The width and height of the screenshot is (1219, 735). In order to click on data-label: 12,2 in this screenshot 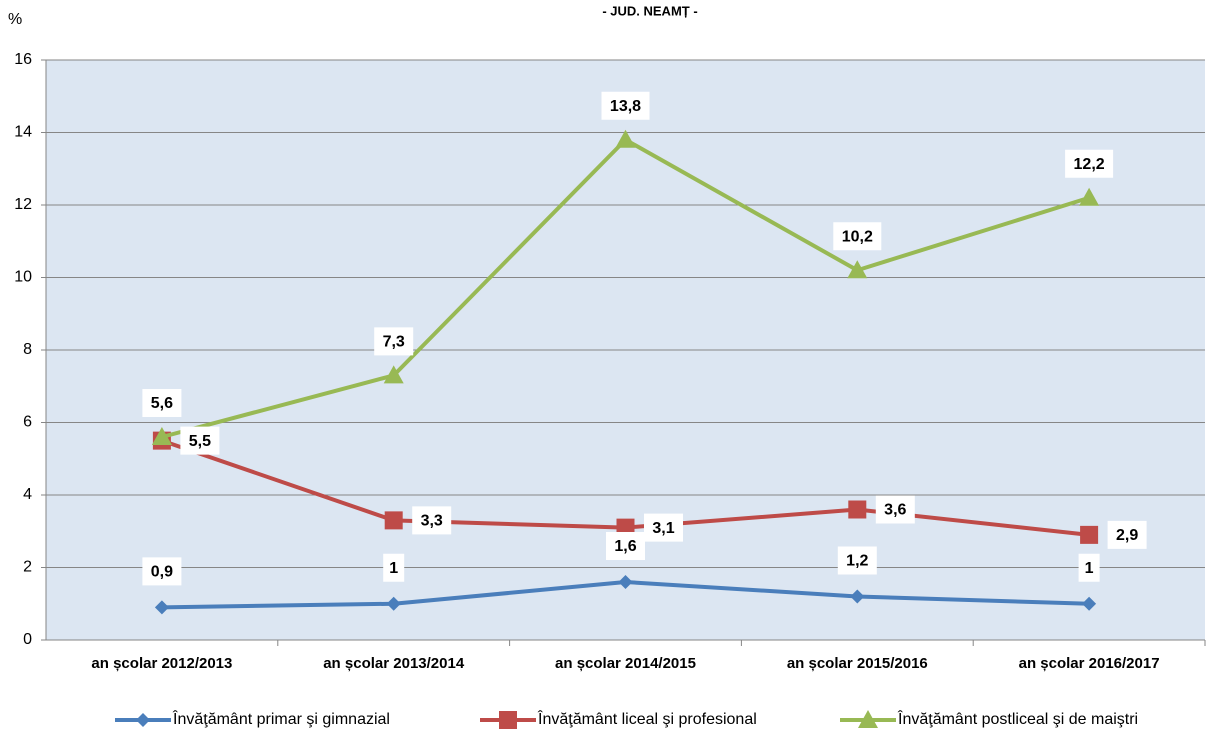, I will do `click(1089, 164)`.